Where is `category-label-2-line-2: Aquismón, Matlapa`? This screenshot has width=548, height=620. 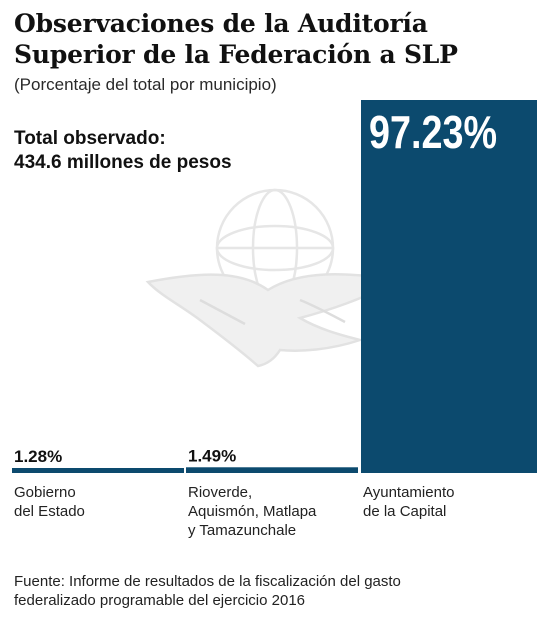 category-label-2-line-2: Aquismón, Matlapa is located at coordinates (252, 511).